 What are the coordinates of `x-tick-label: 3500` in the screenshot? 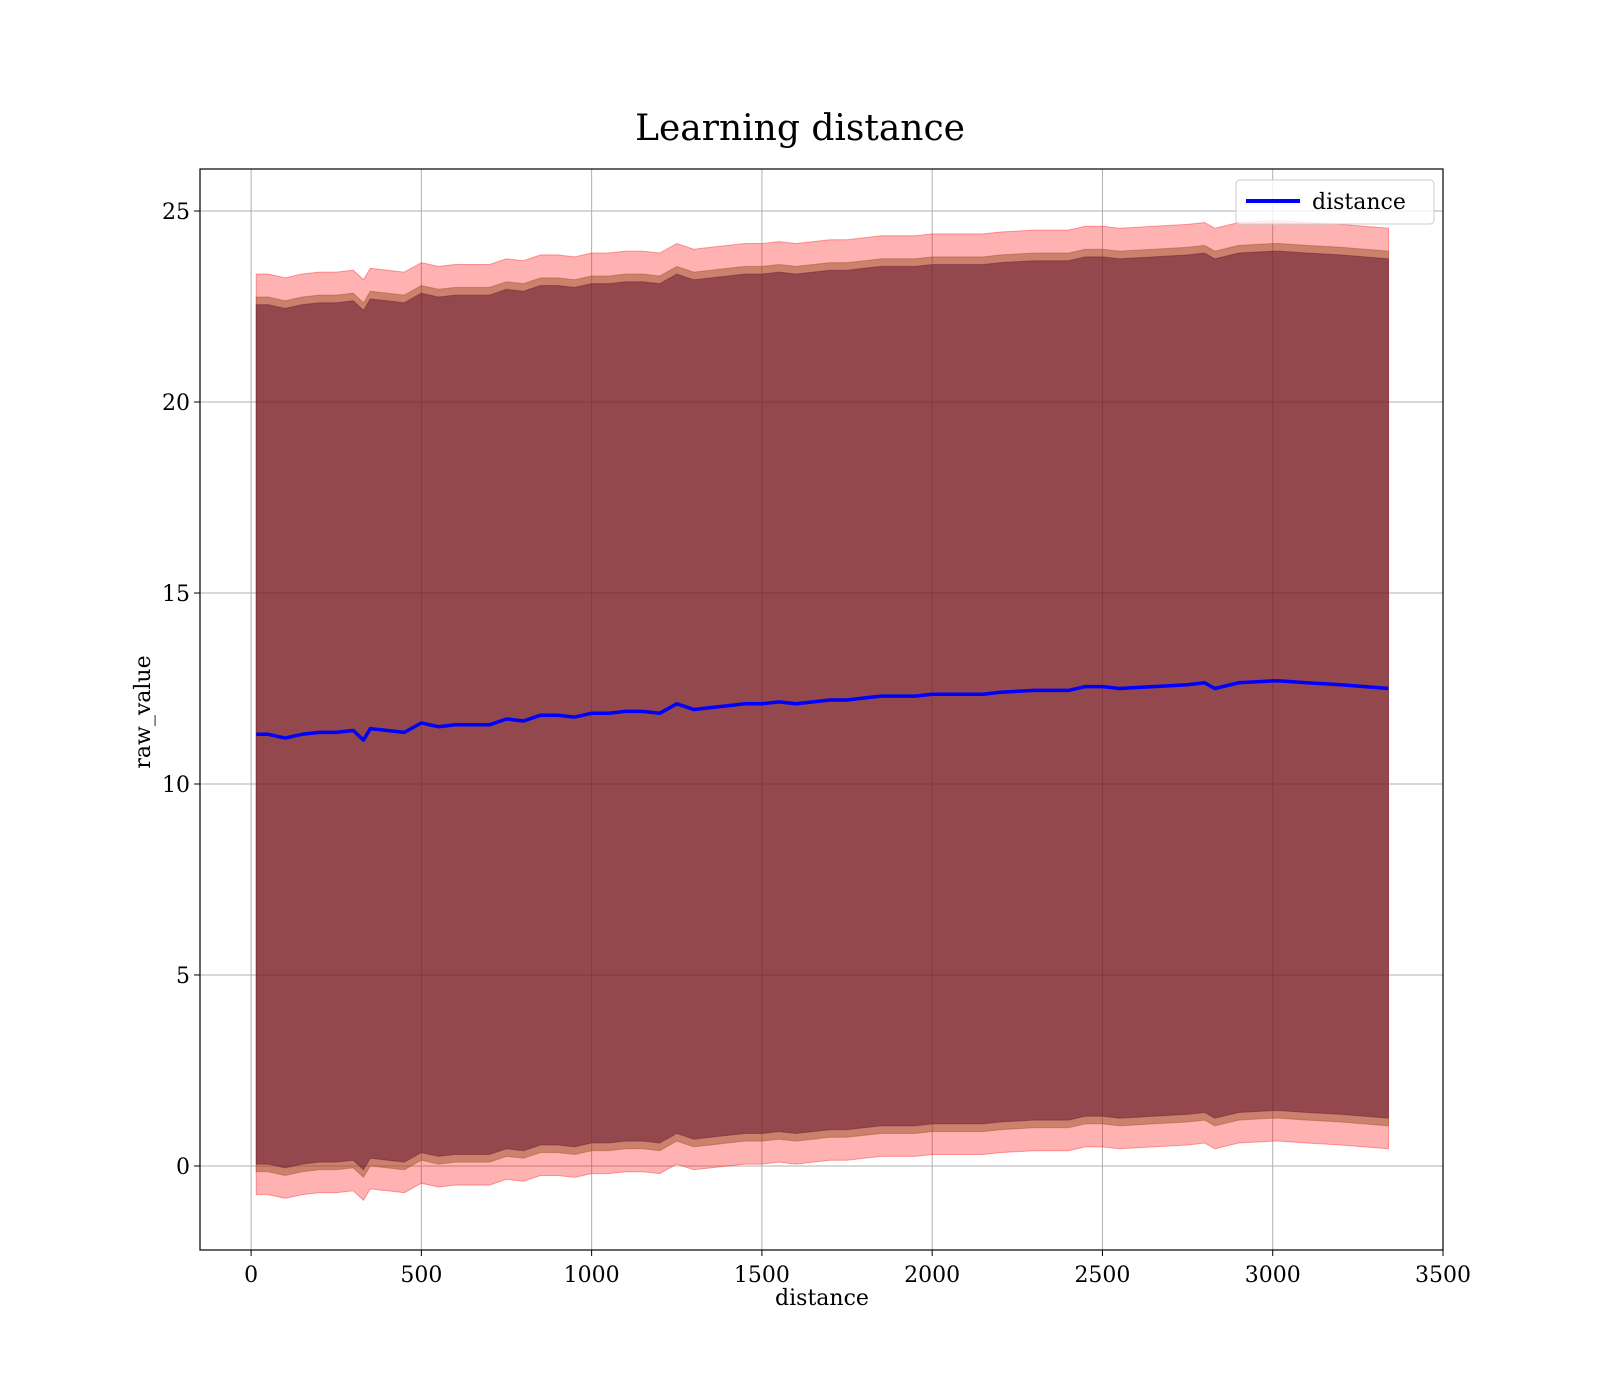 It's located at (1443, 1275).